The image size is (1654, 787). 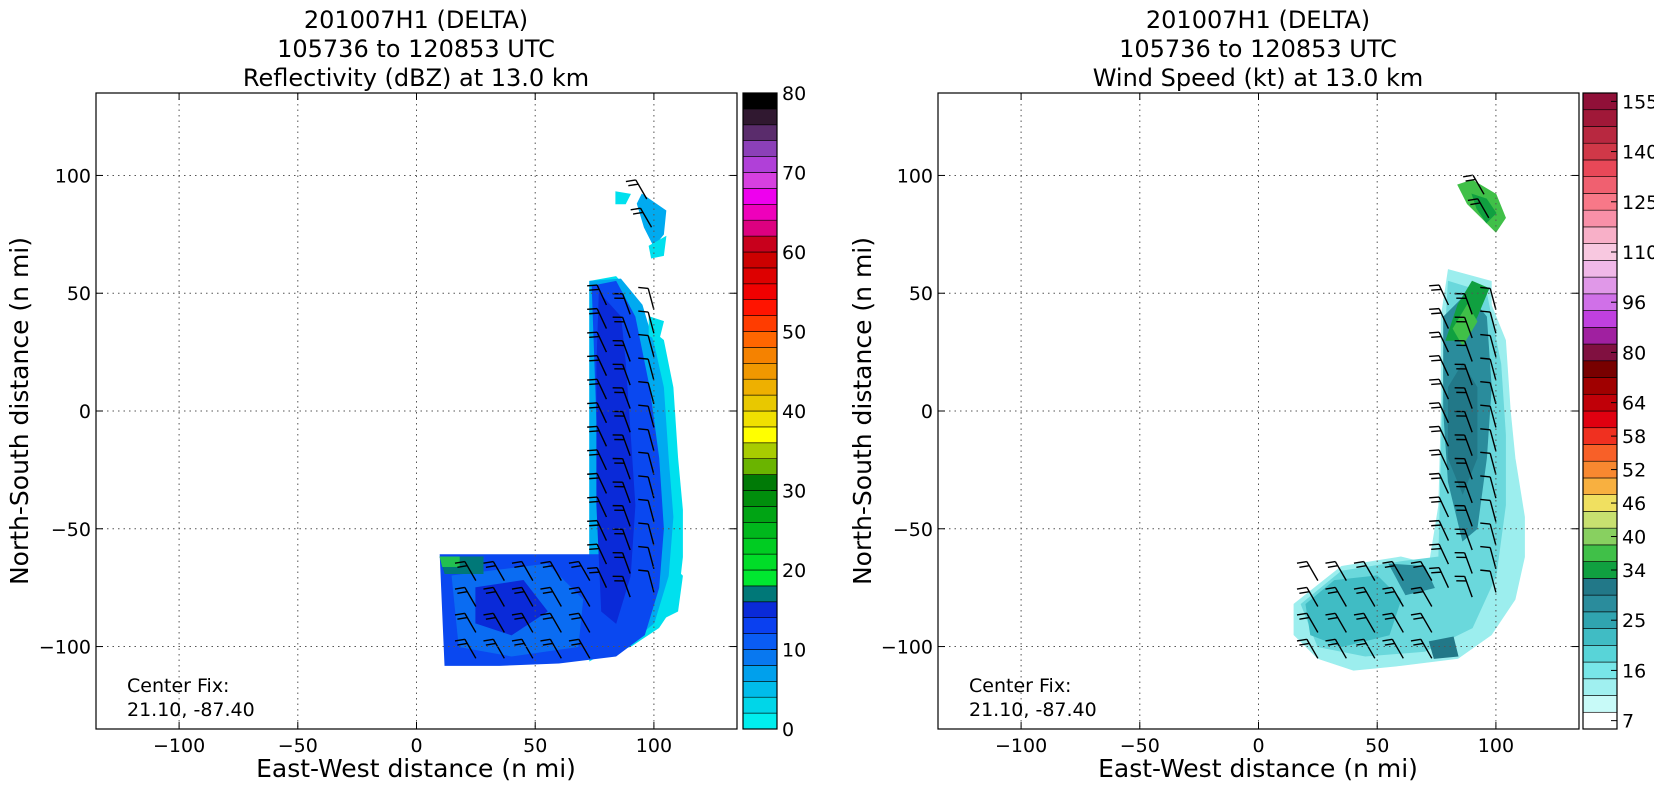 What do you see at coordinates (862, 411) in the screenshot?
I see `y-axis-label: North-South distance (n mi)` at bounding box center [862, 411].